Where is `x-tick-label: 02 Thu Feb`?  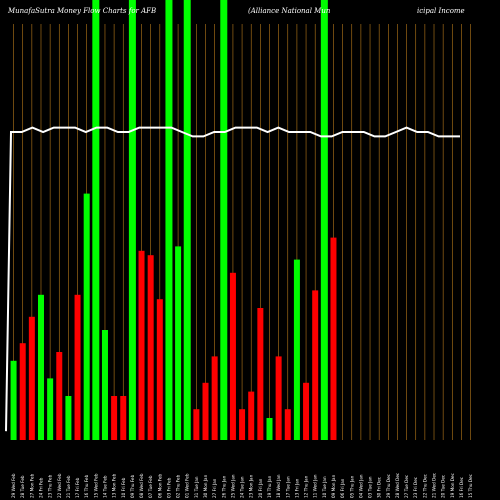
x-tick-label: 02 Thu Feb is located at coordinates (178, 486).